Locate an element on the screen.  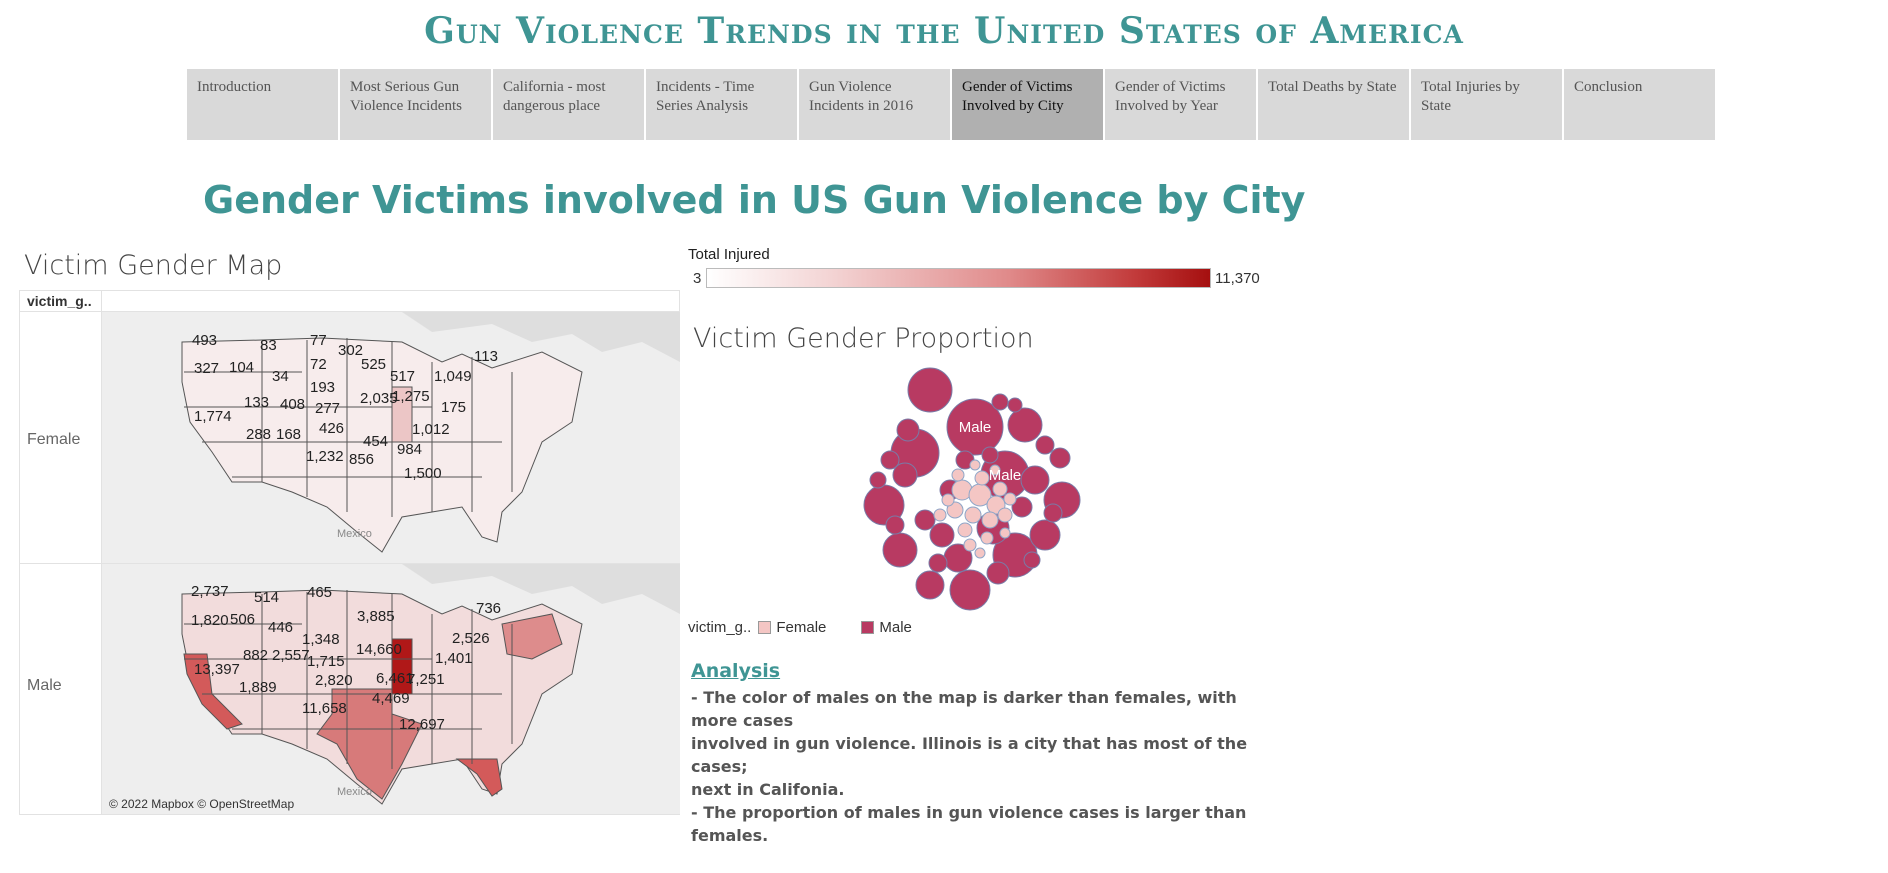
nav-tab-5: Gender of Victims Involved by City is located at coordinates (1027, 104).